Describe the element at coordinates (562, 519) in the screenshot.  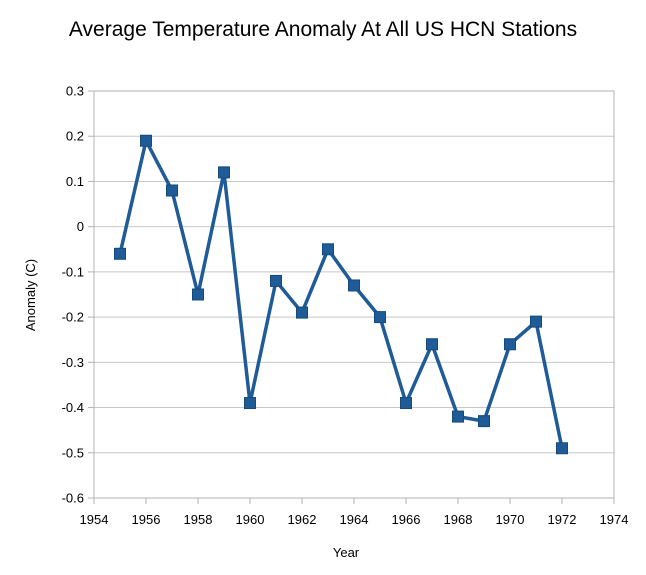
I see `x-tick-label: 1972` at that location.